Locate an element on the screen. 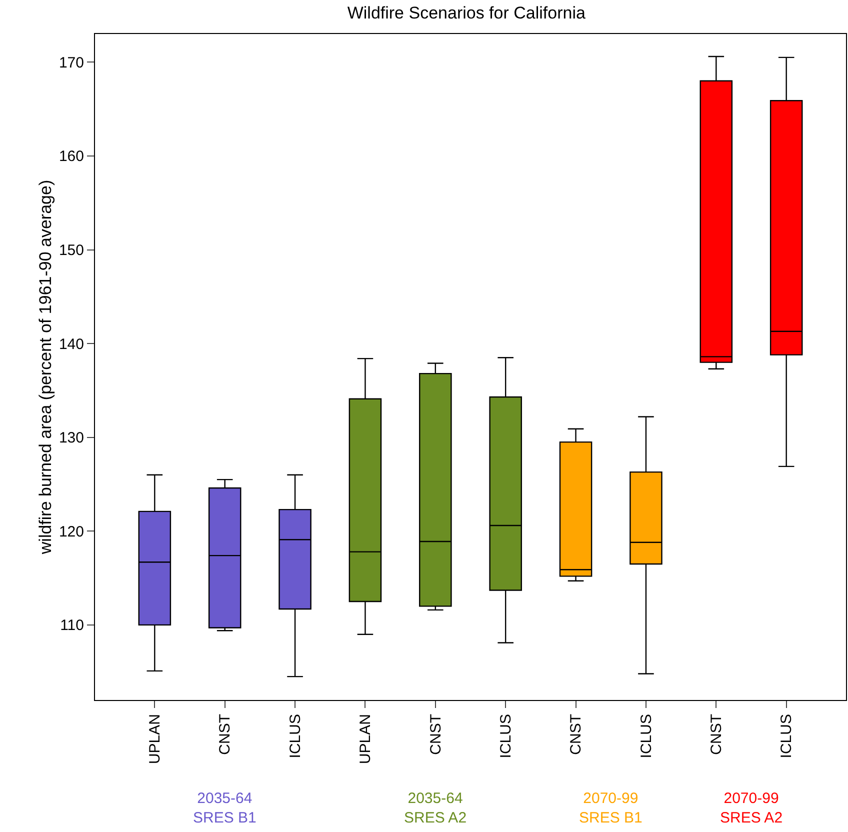 Image resolution: width=848 pixels, height=832 pixels. text: 2070-99 SRES B1 is located at coordinates (610, 808).